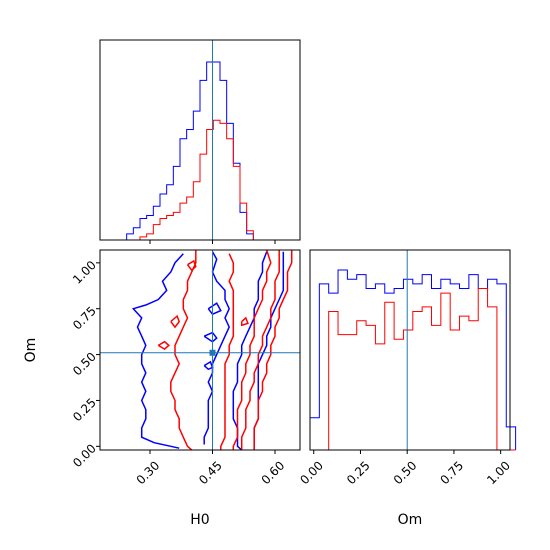 Image resolution: width=550 pixels, height=550 pixels. I want to click on x-tick-label: 0.50, so click(405, 472).